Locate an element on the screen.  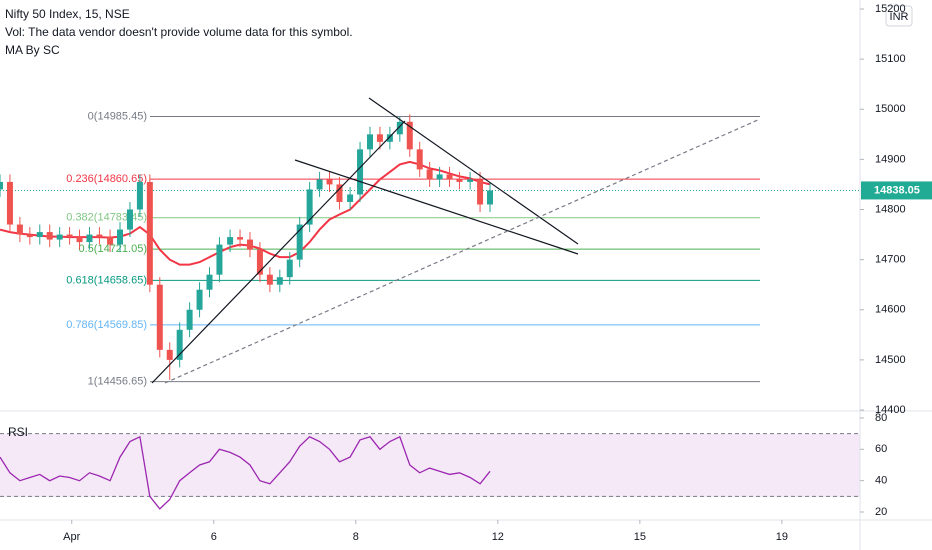
y-tick-label: 15200 is located at coordinates (890, 9).